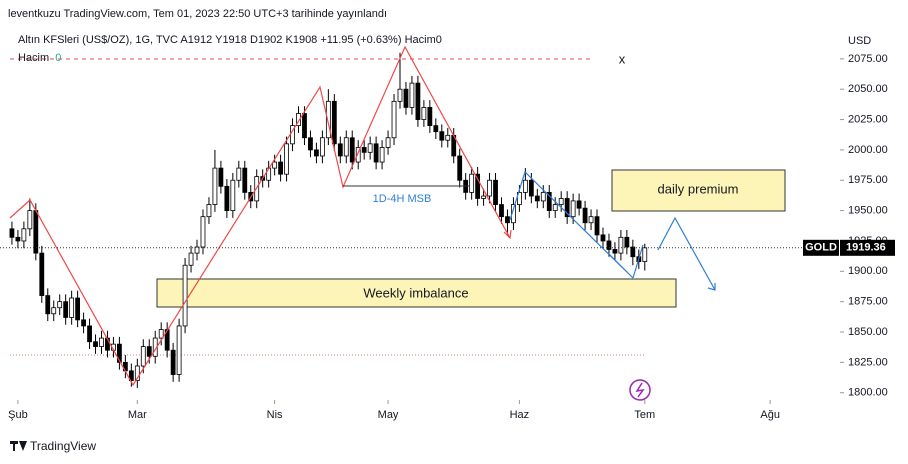 This screenshot has height=464, width=908. I want to click on annotation: daily premium, so click(698, 188).